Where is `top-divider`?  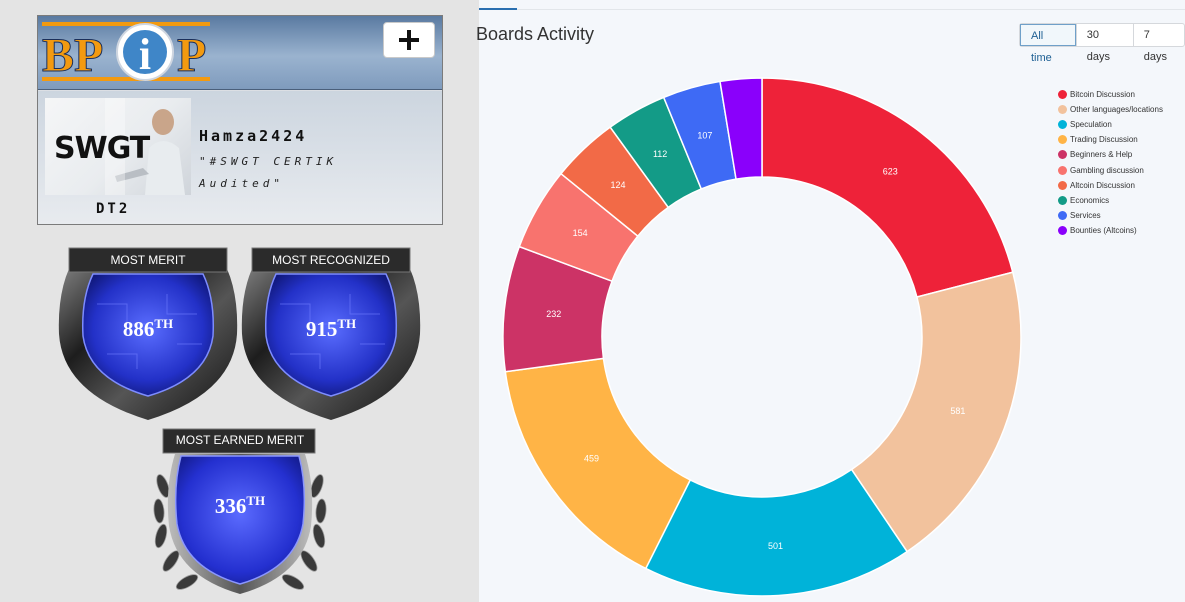 top-divider is located at coordinates (832, 9).